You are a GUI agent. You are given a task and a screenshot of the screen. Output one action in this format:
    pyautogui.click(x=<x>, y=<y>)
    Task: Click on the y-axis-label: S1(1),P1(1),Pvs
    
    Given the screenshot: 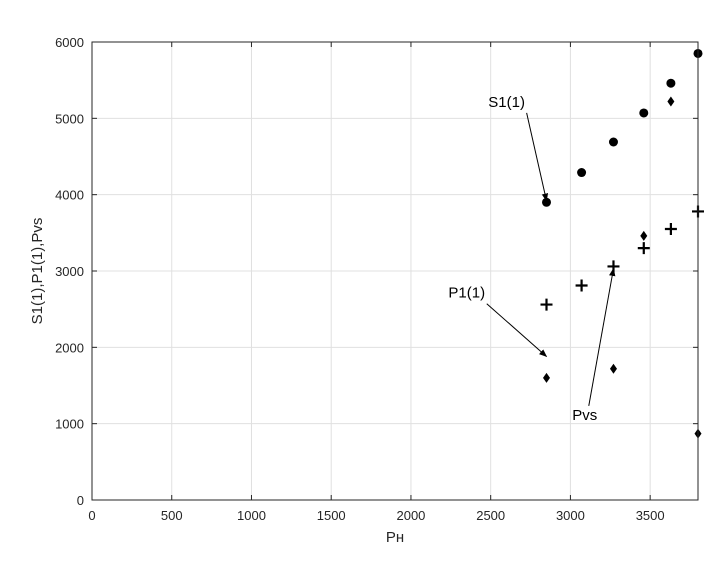 What is the action you would take?
    pyautogui.click(x=37, y=271)
    